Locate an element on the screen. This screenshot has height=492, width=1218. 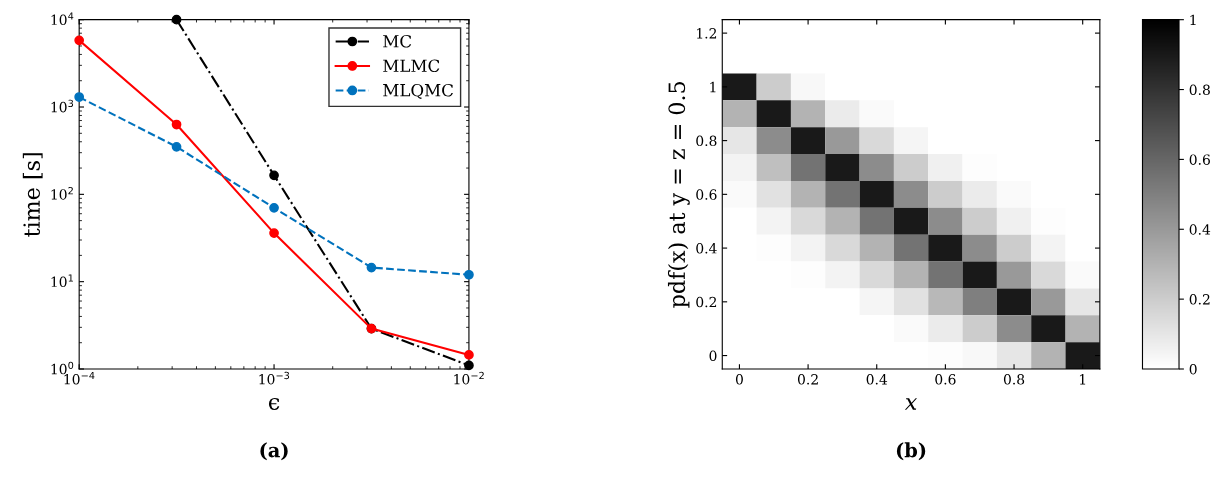
y-tick-label: 0.4 is located at coordinates (706, 248).